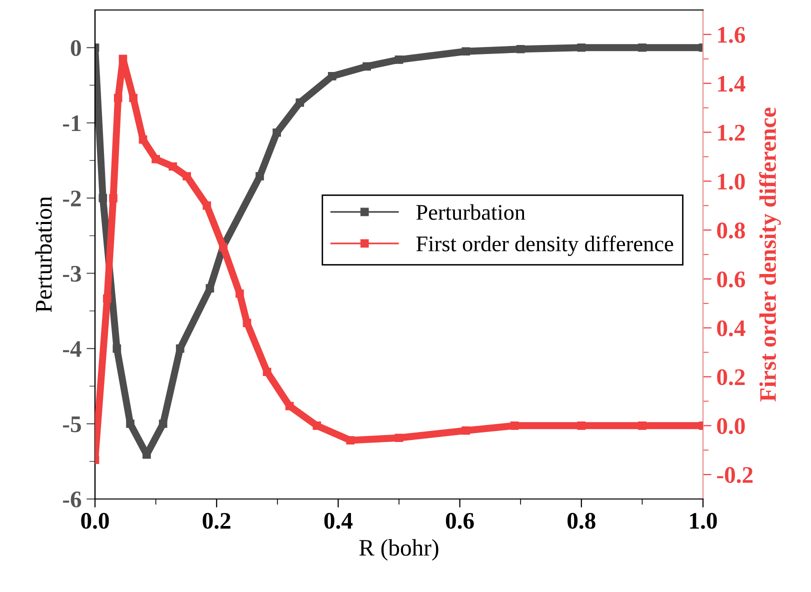 The height and width of the screenshot is (592, 811). What do you see at coordinates (216, 520) in the screenshot?
I see `x-tick-label: 0.2` at bounding box center [216, 520].